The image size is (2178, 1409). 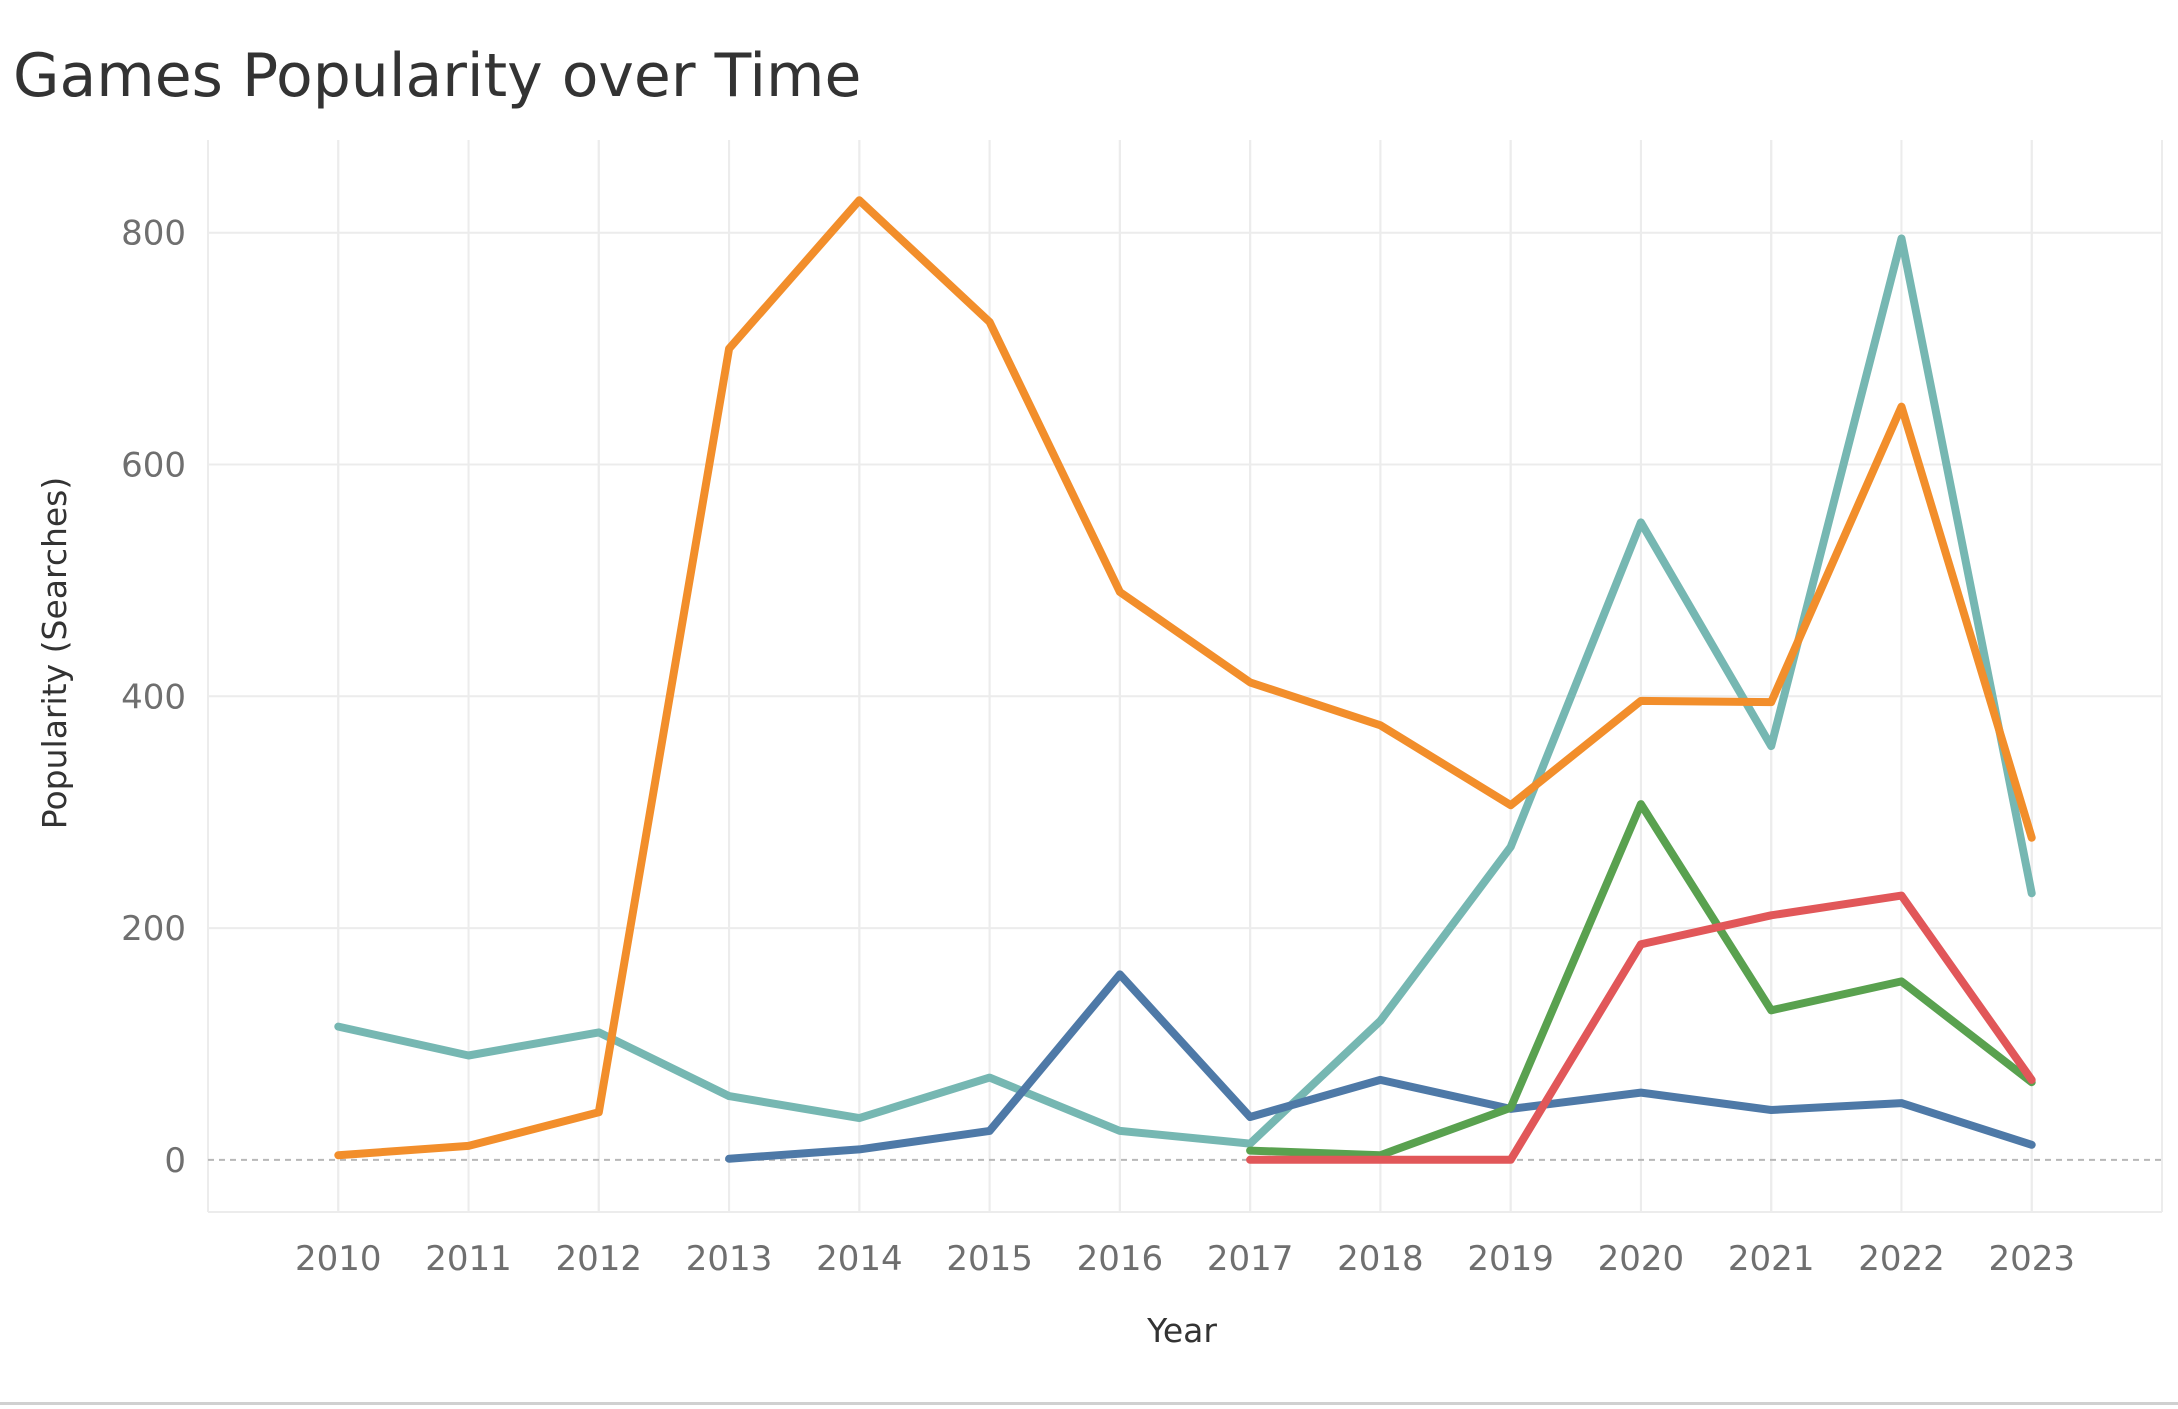 I want to click on y-axis: 0 200 400 600 800, so click(x=153, y=697).